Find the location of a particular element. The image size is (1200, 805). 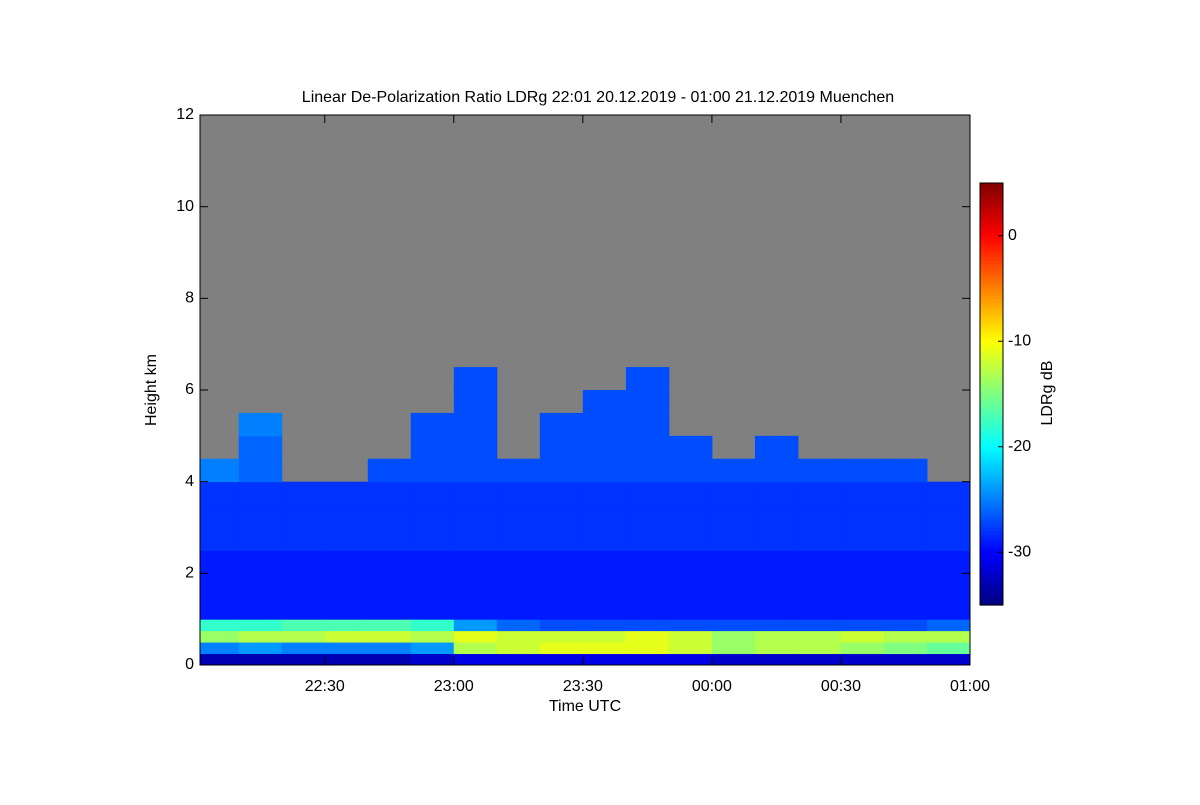

y-tick-label: 2 is located at coordinates (189, 573).